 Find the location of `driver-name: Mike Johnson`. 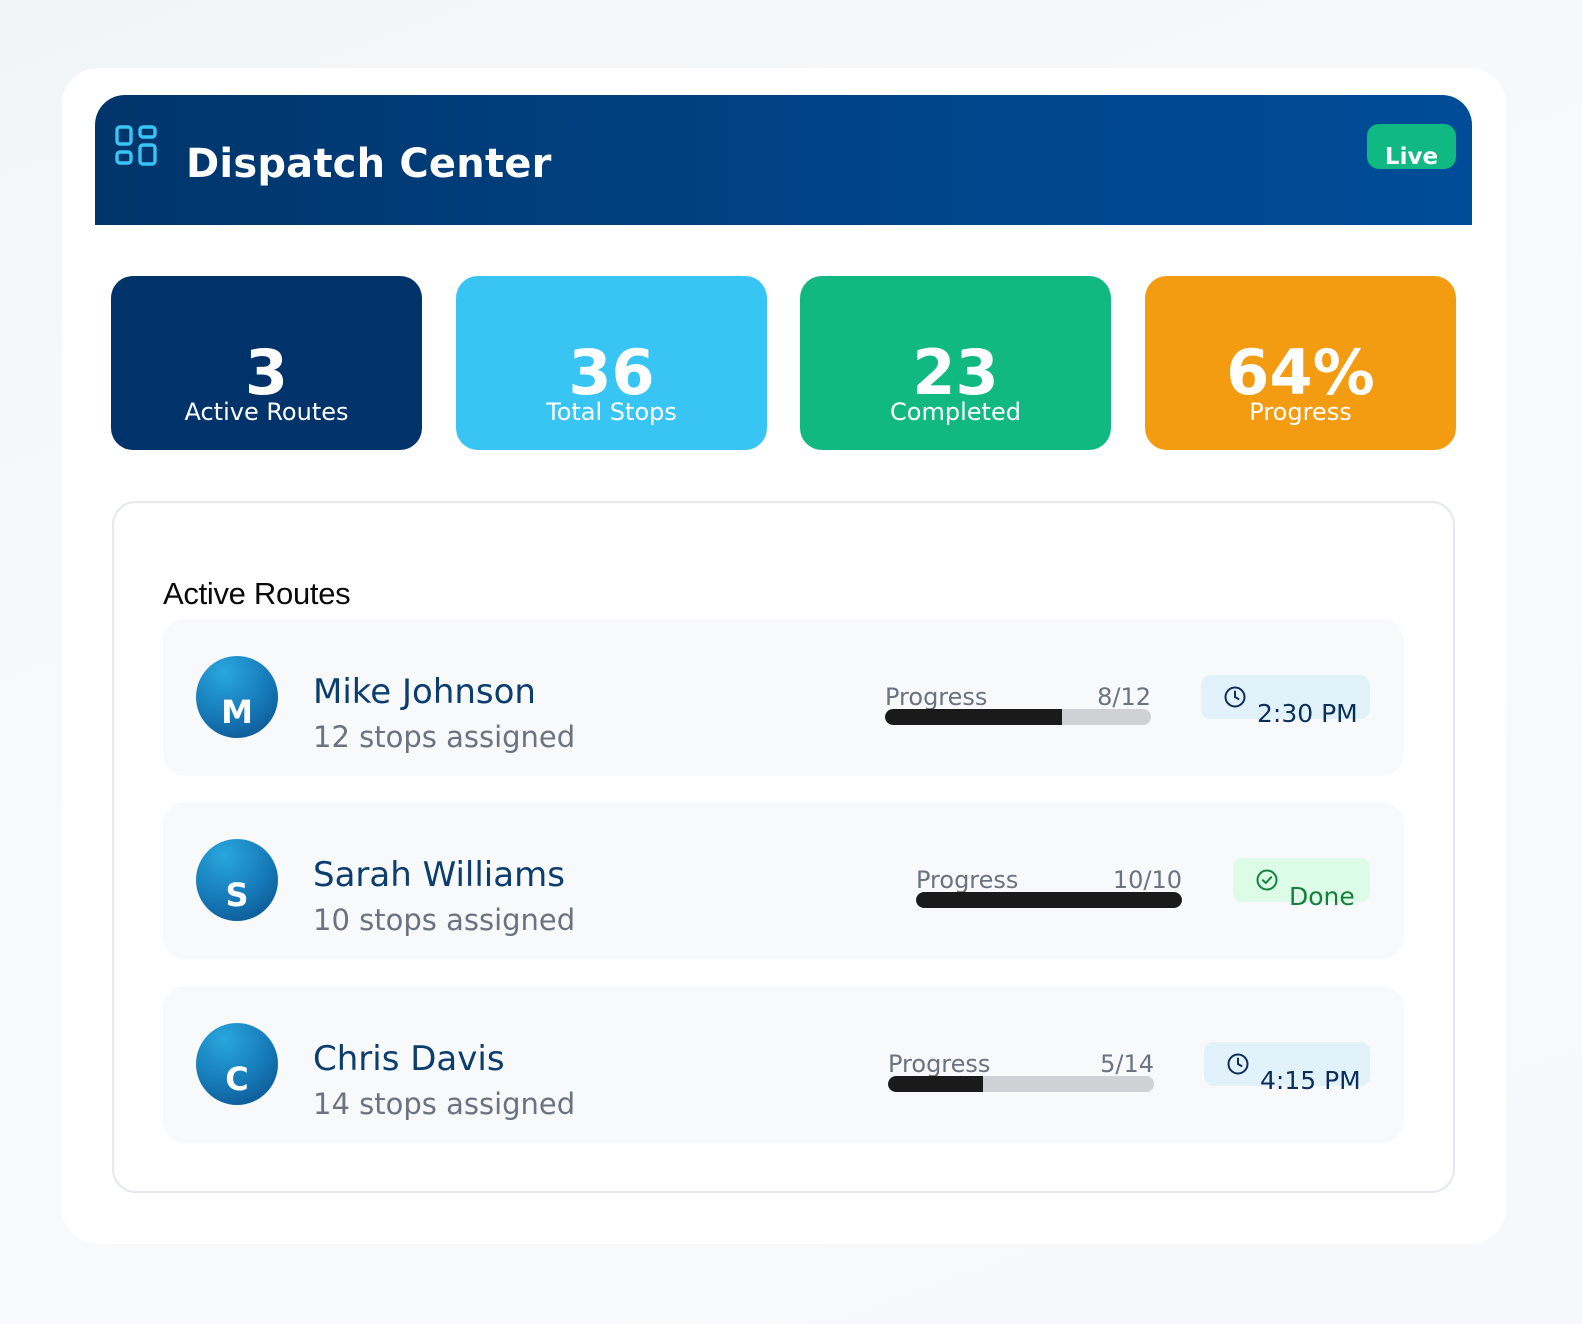

driver-name: Mike Johnson is located at coordinates (424, 692).